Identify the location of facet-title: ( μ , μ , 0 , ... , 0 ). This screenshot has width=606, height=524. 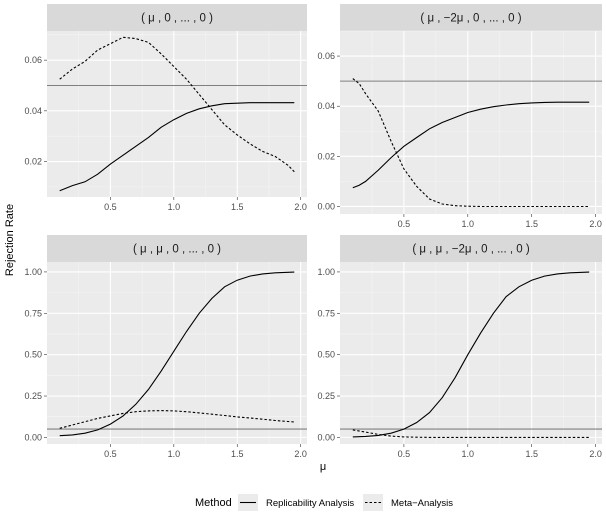
(177, 250).